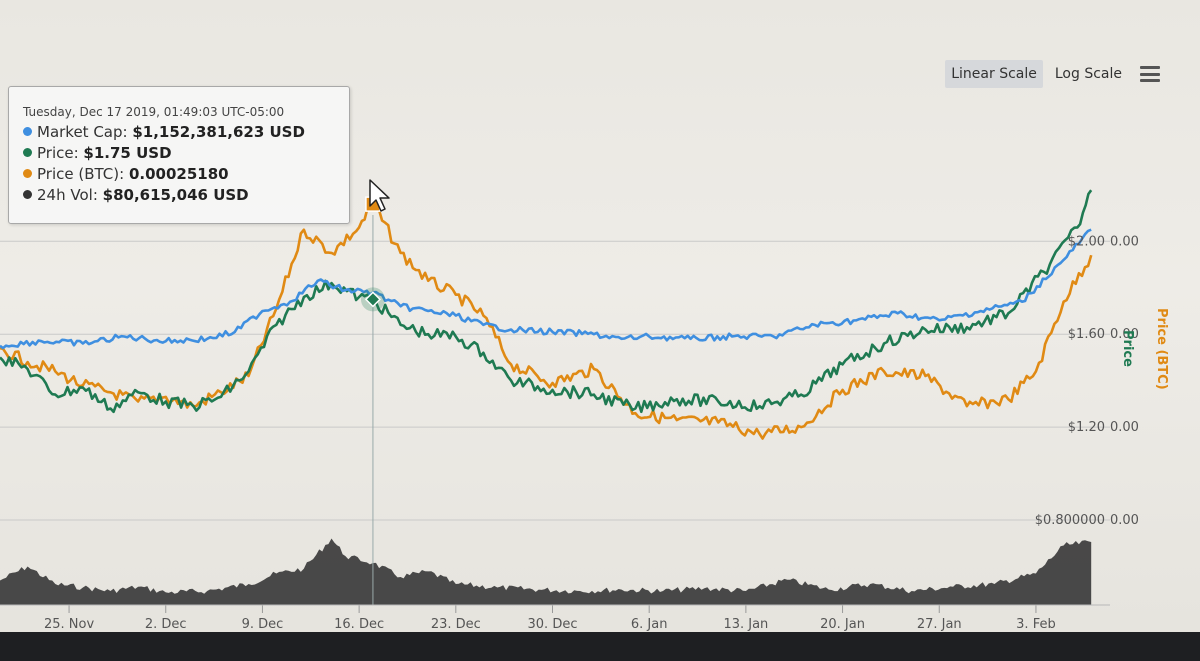 The height and width of the screenshot is (661, 1200). I want to click on tooltip-date: Tuesday, Dec 17 2019, 01:49:03 UTC-05:00, so click(154, 112).